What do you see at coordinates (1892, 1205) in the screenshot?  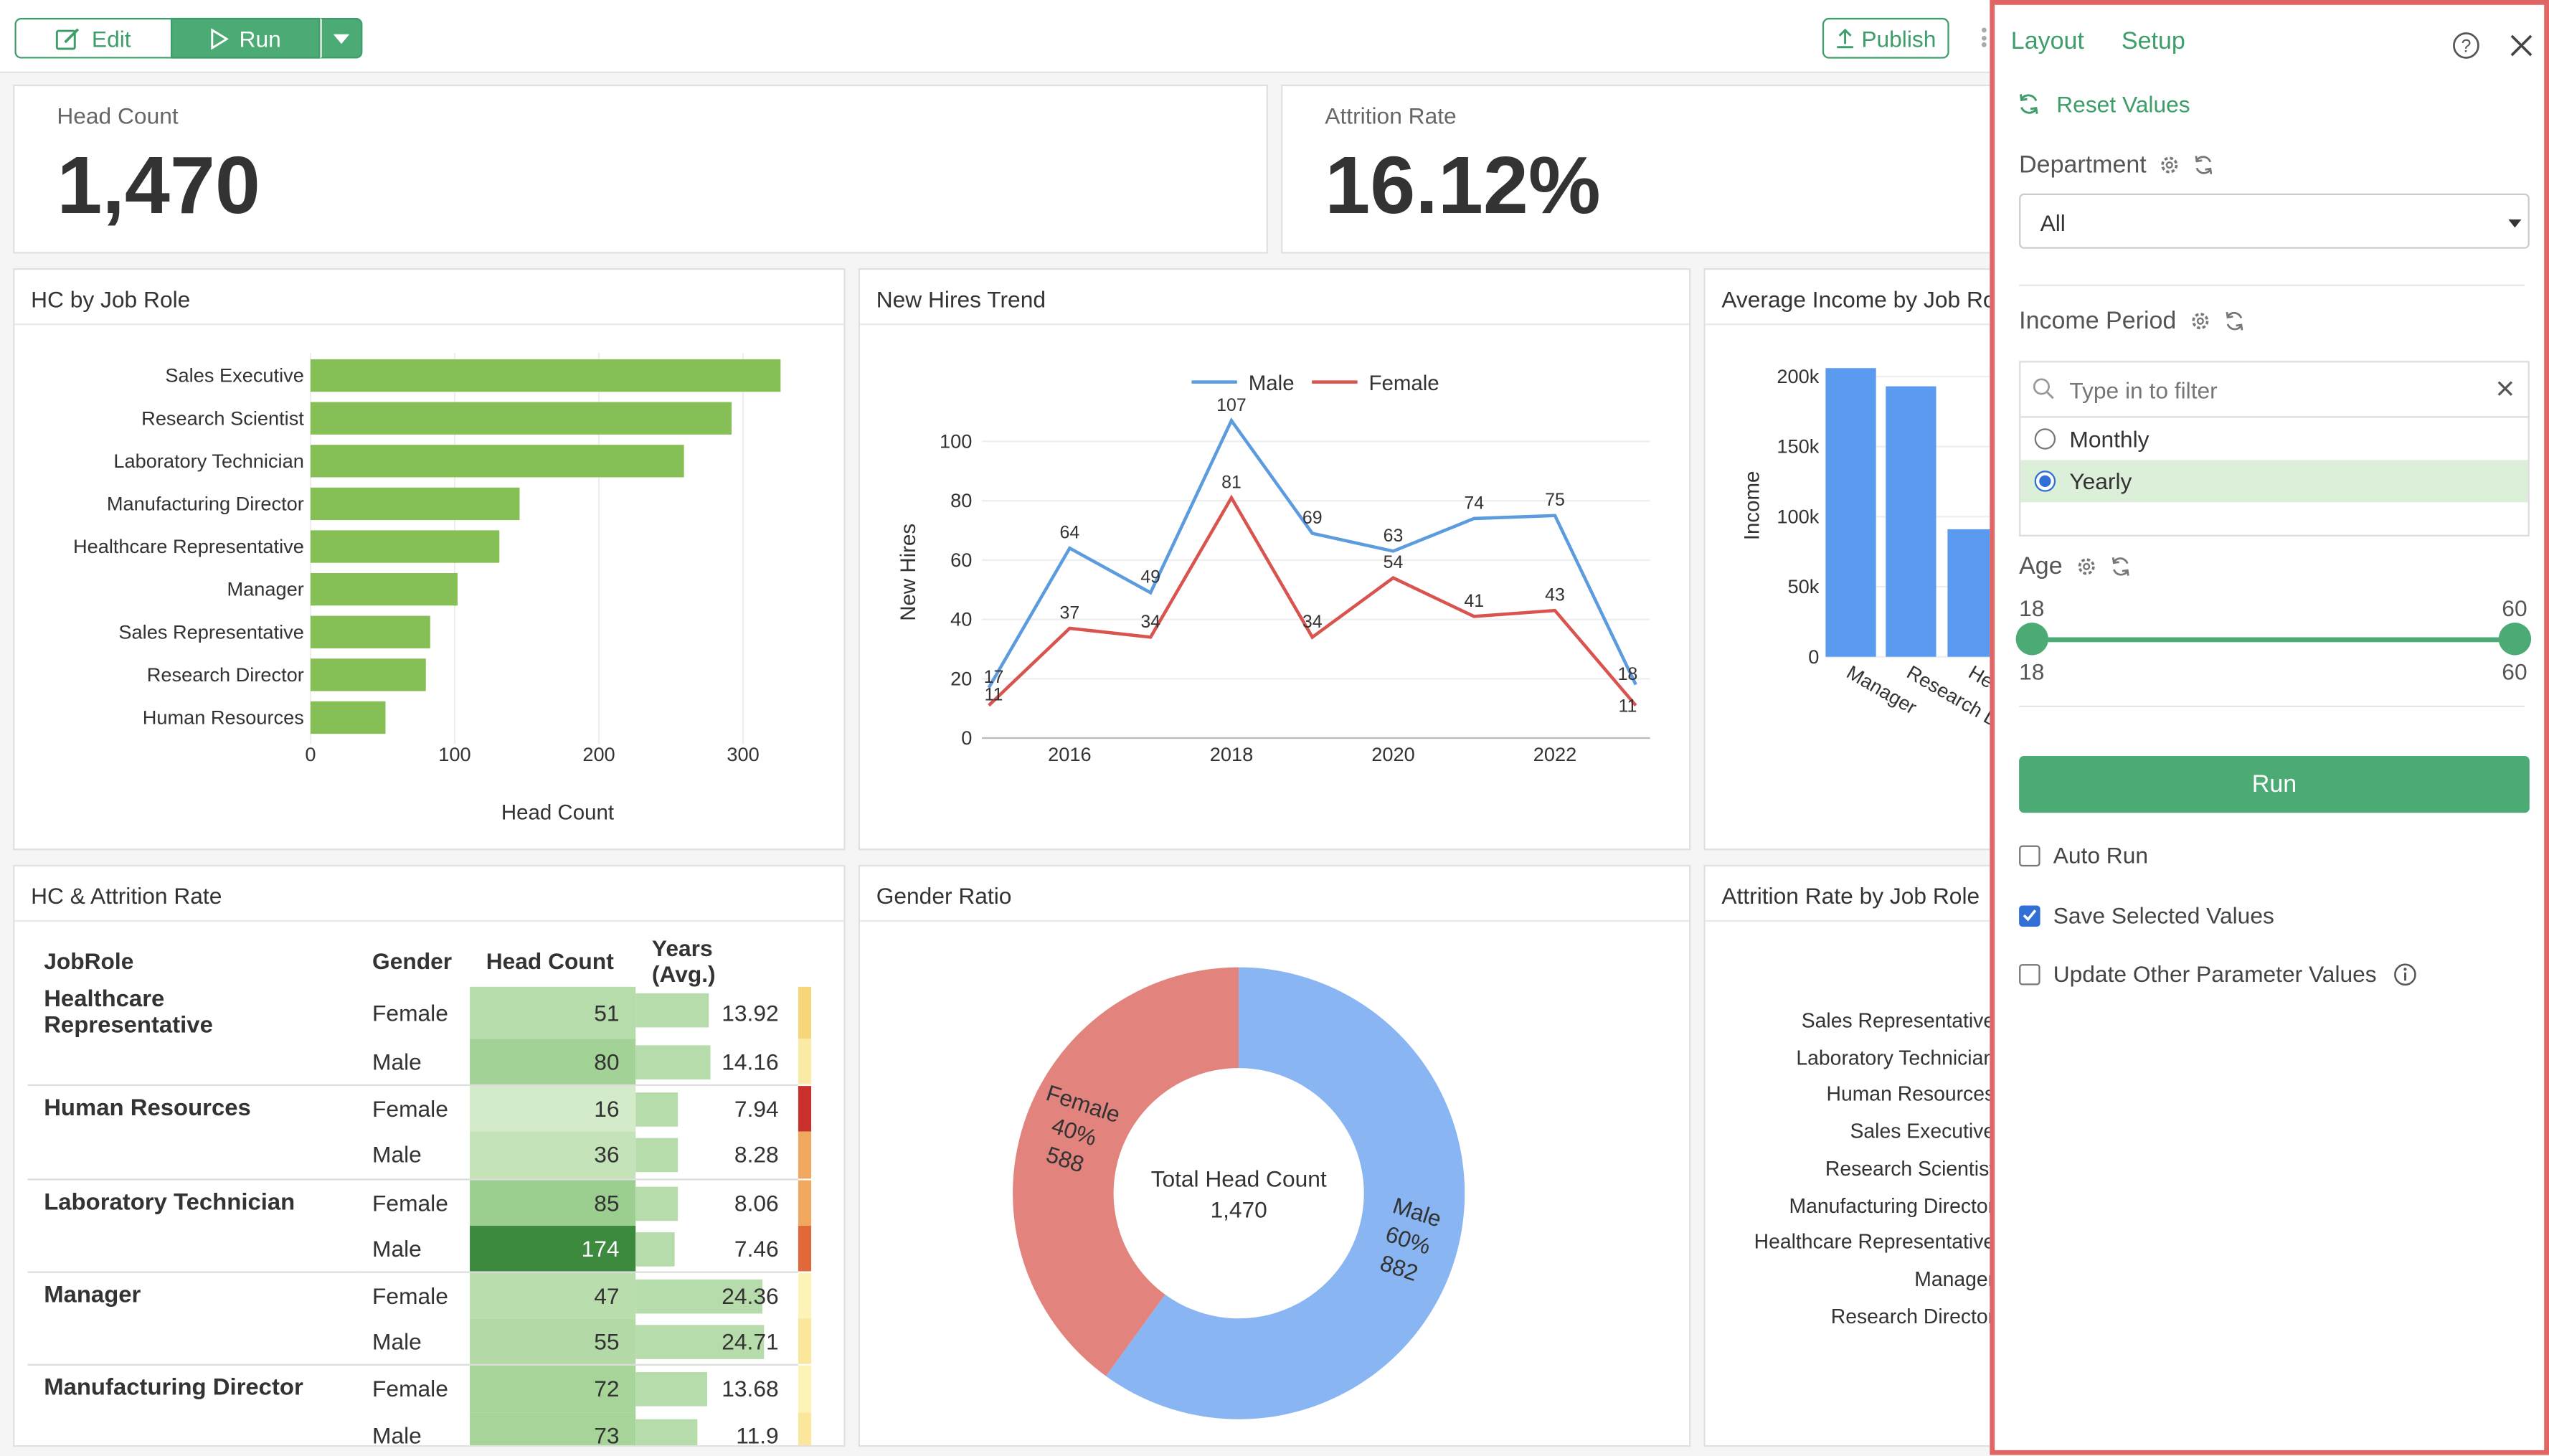 I see `category-label: Manufacturing Director` at bounding box center [1892, 1205].